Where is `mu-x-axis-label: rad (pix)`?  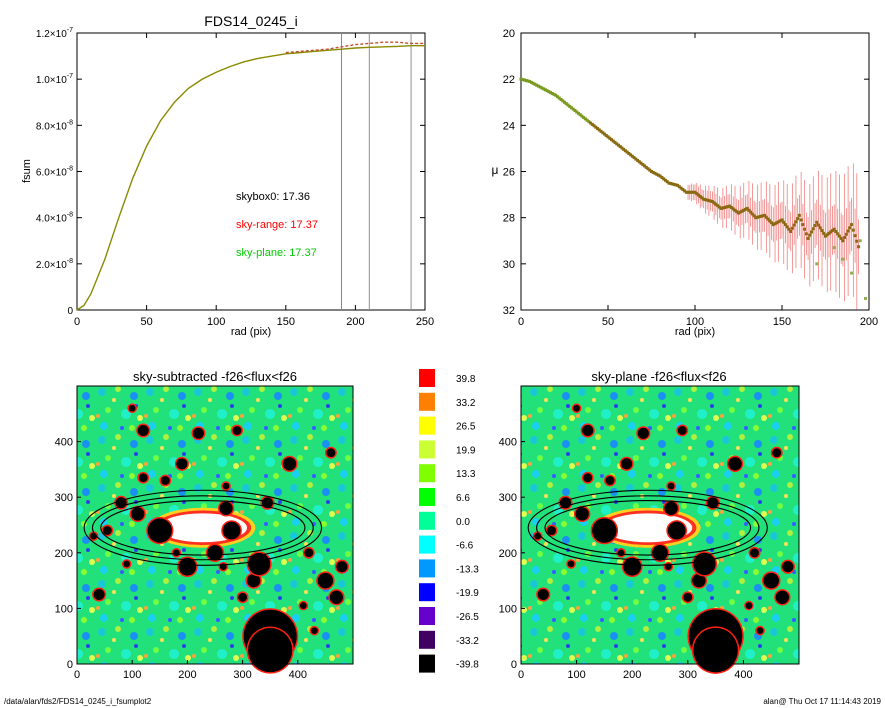 mu-x-axis-label: rad (pix) is located at coordinates (695, 332).